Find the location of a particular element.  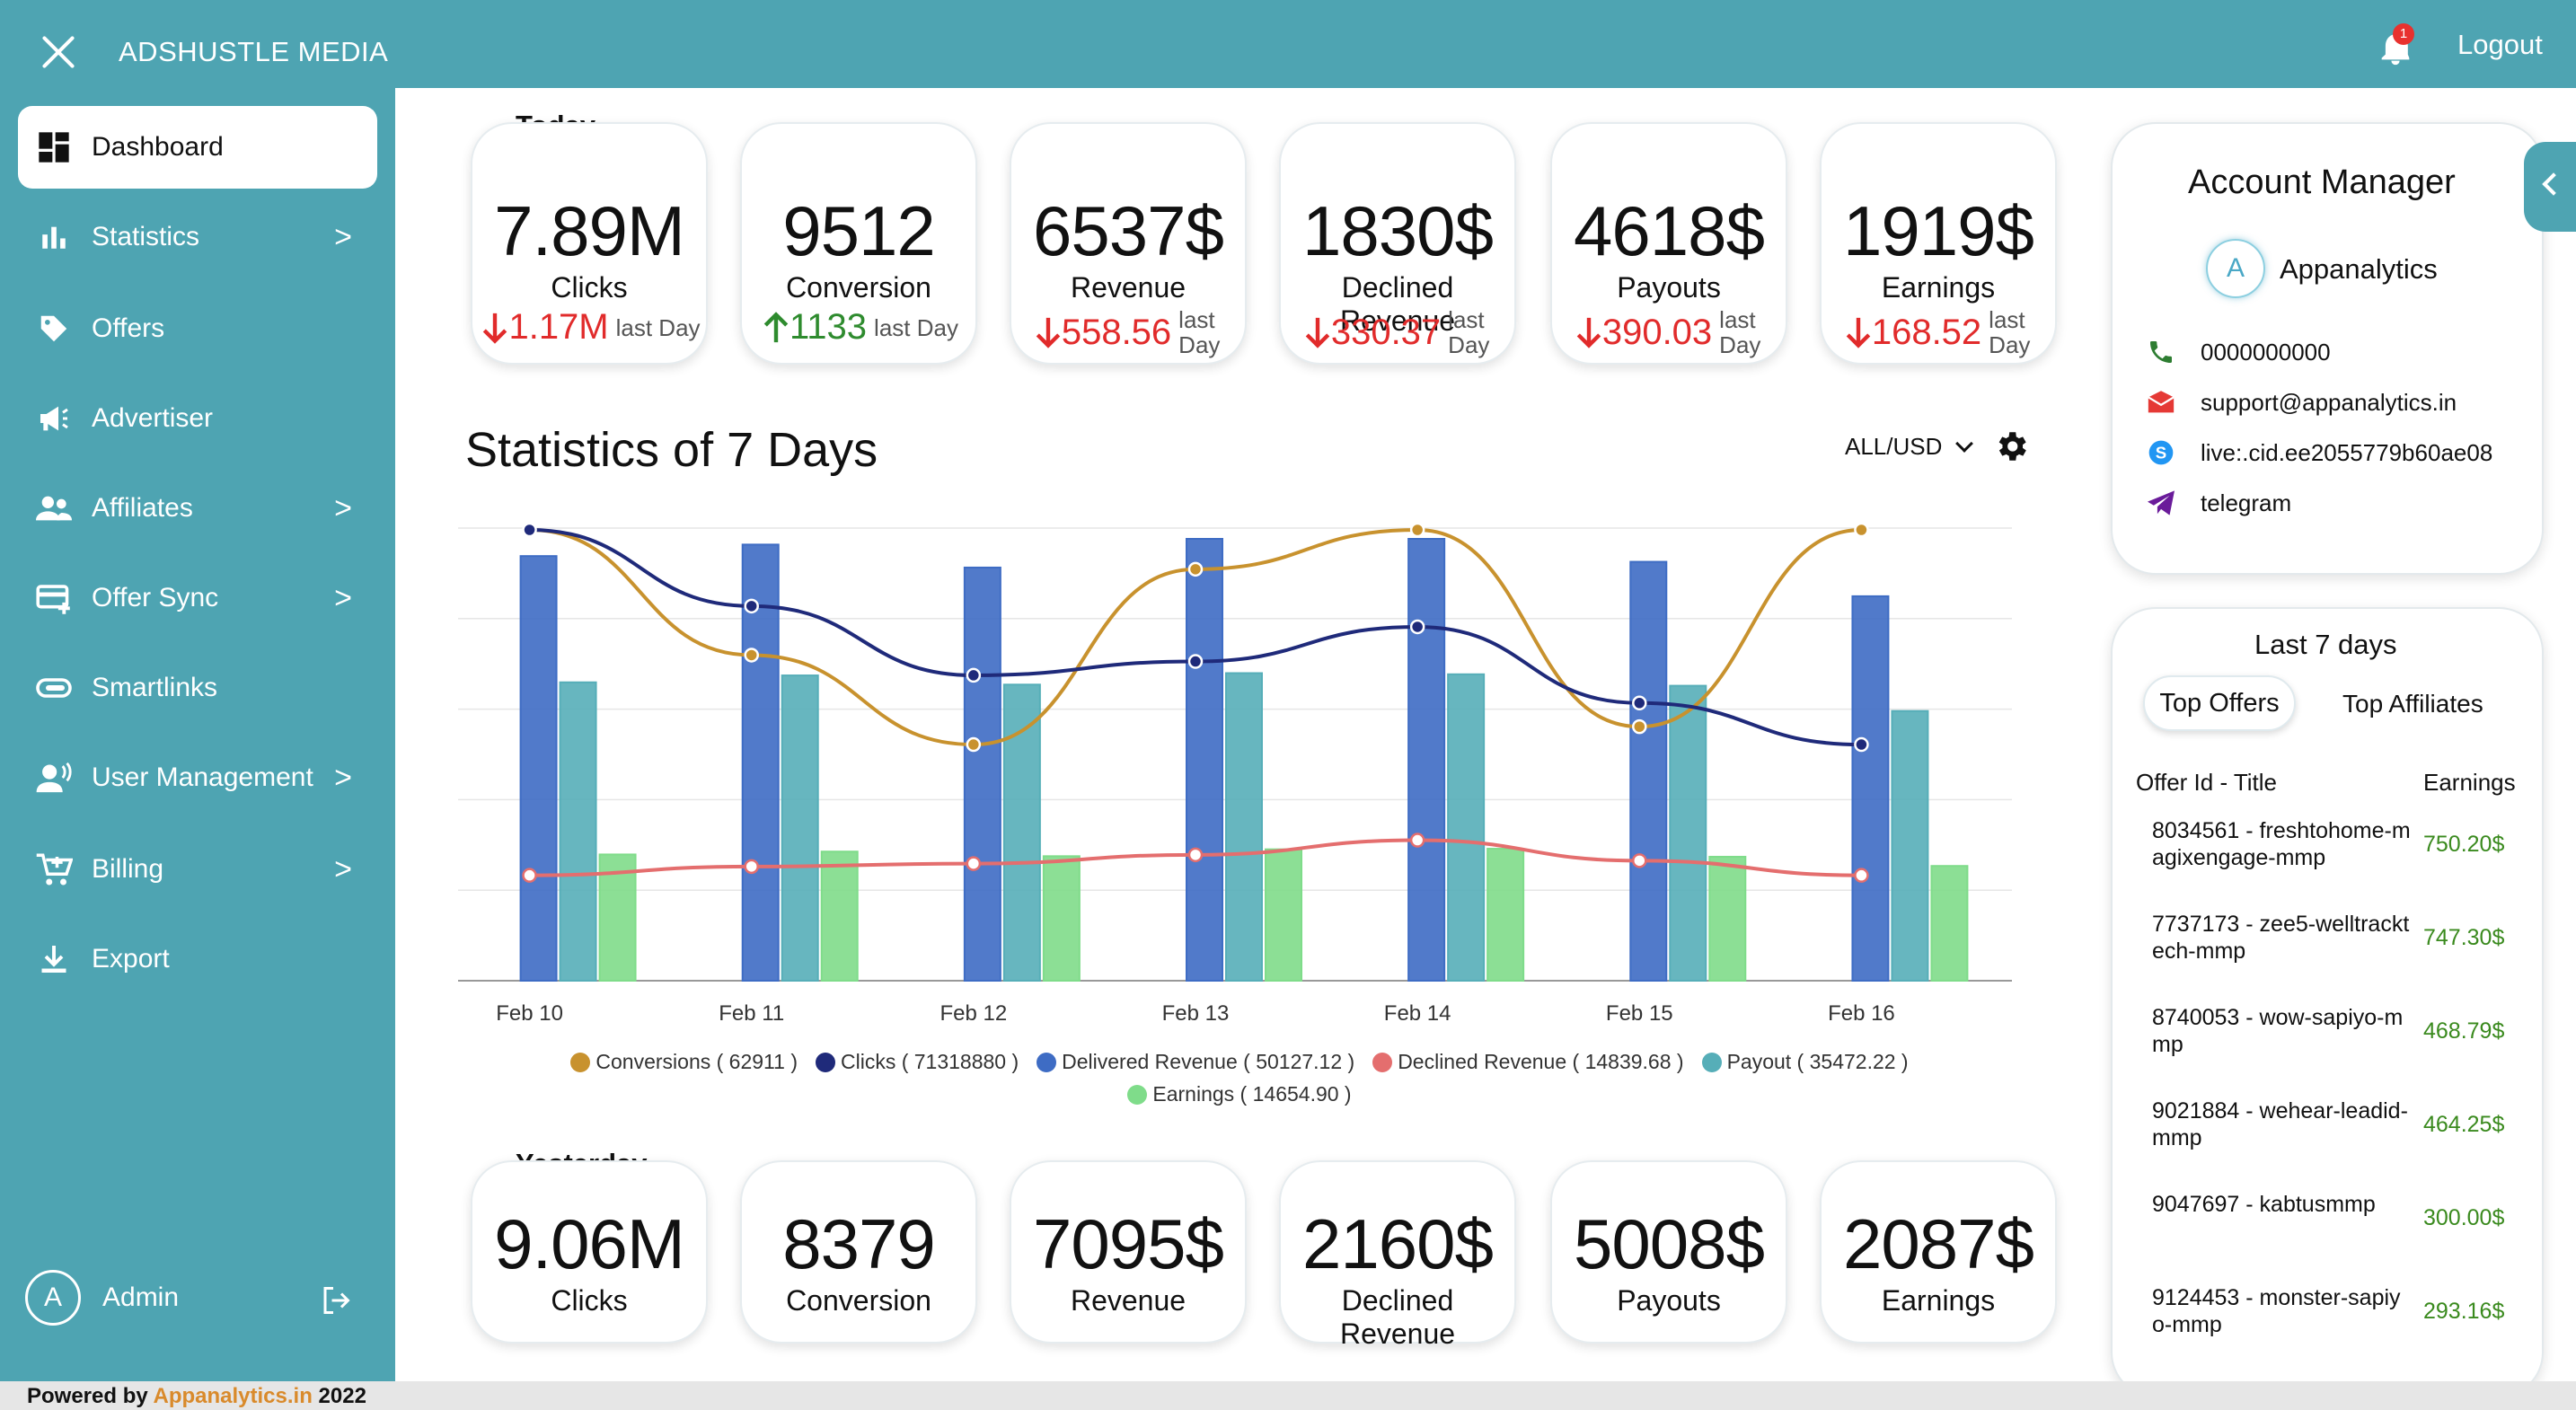

x-tick-label: Feb 10 is located at coordinates (529, 1013).